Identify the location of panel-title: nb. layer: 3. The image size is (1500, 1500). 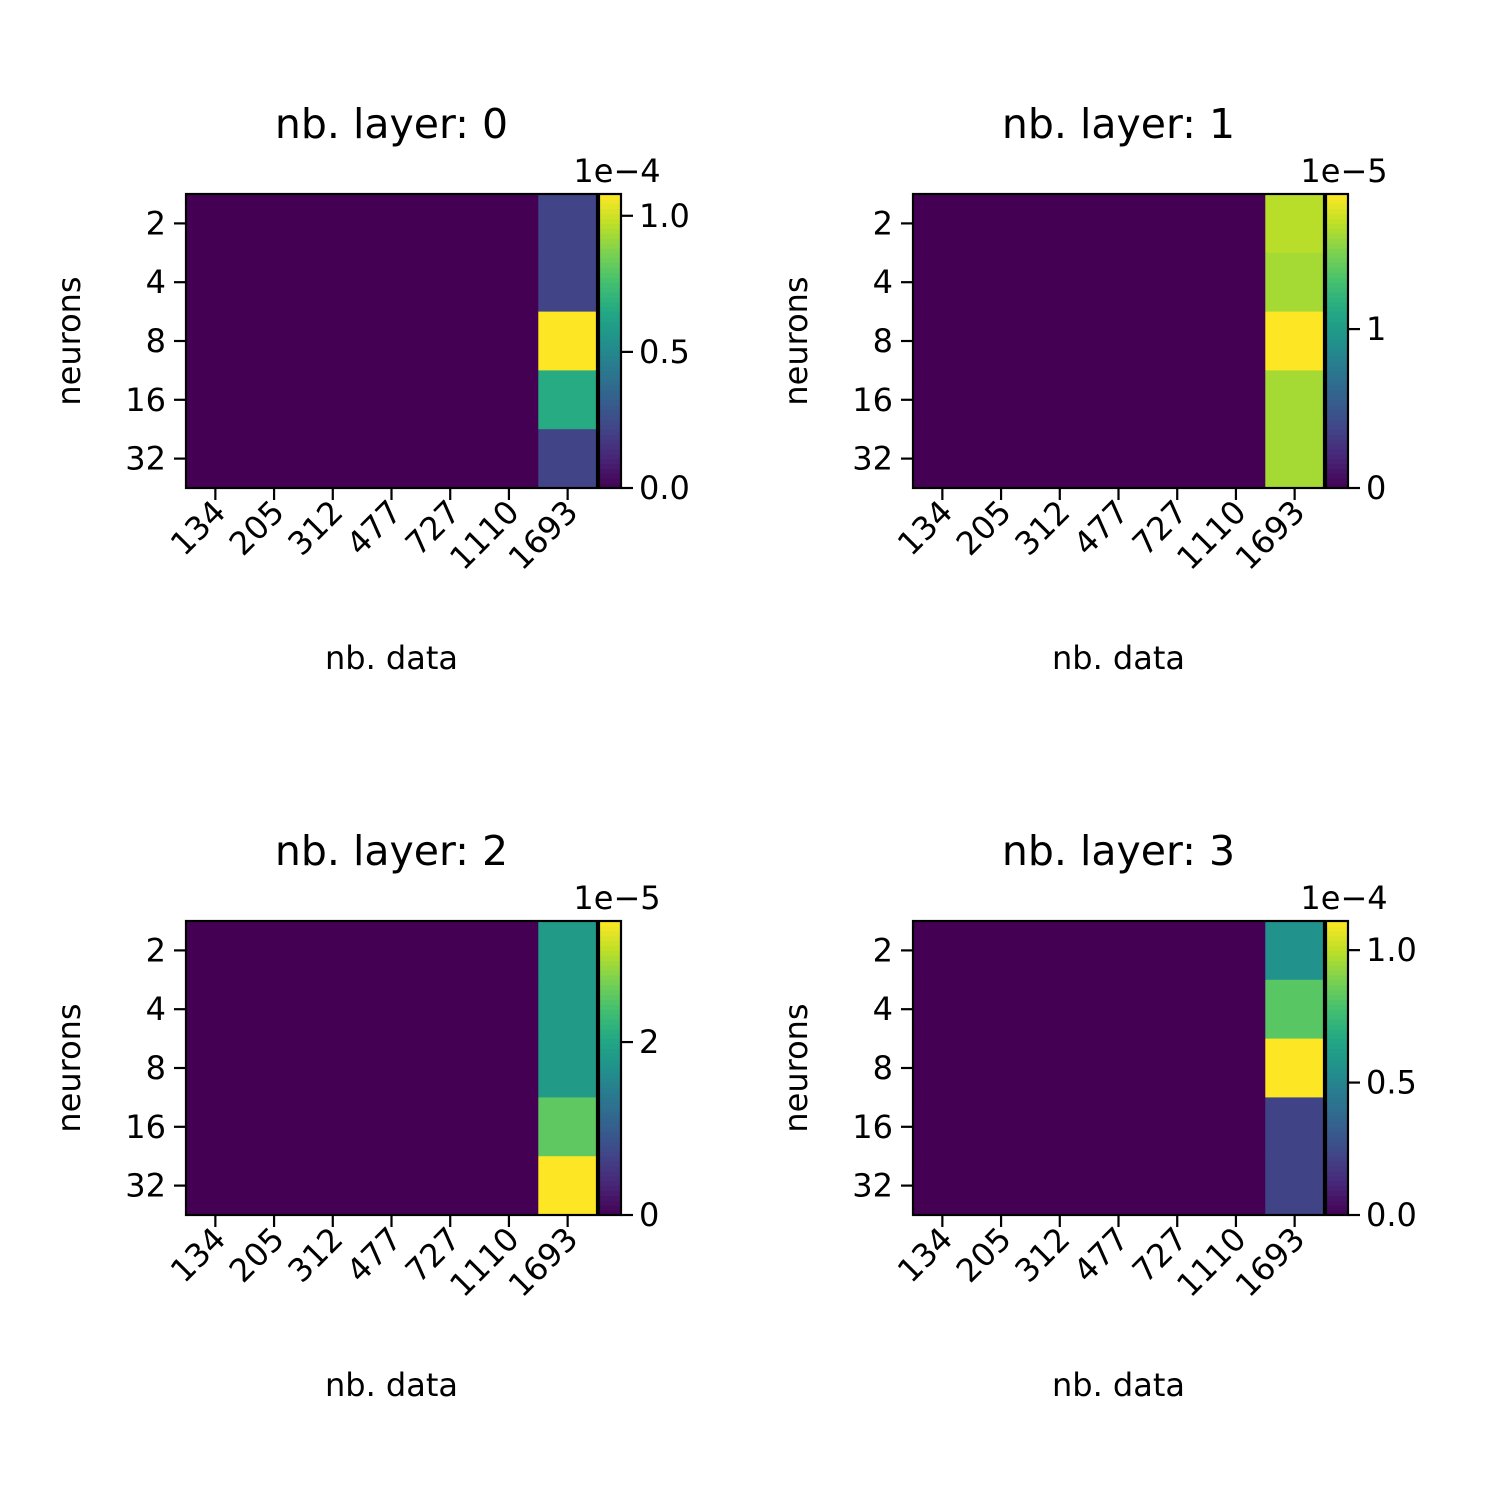
(1118, 851).